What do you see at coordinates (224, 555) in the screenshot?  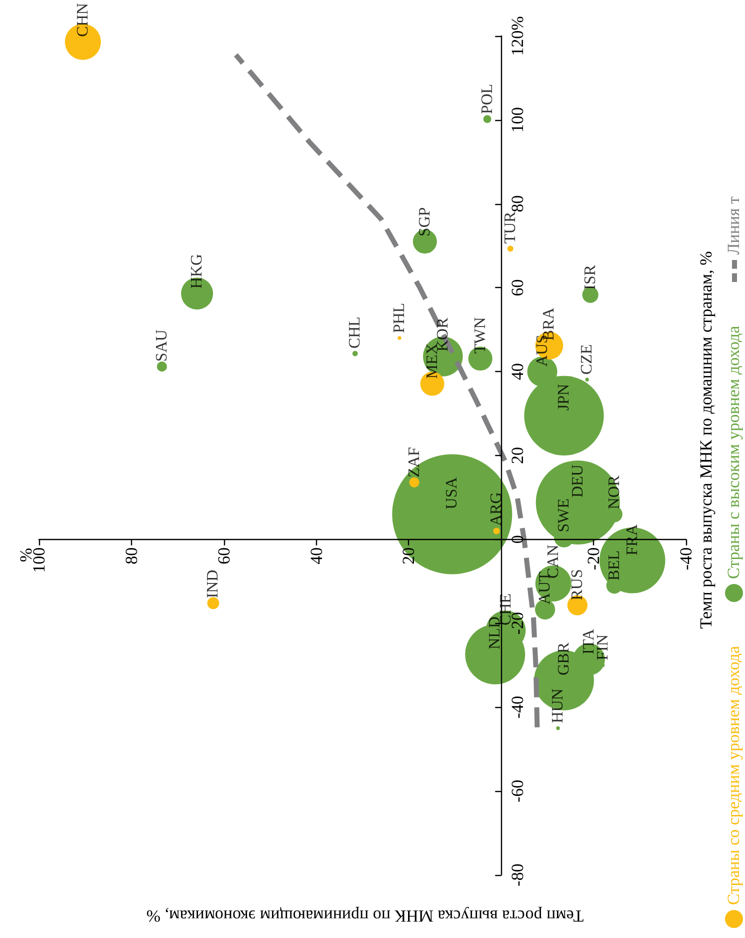 I see `x-tick-label: 60` at bounding box center [224, 555].